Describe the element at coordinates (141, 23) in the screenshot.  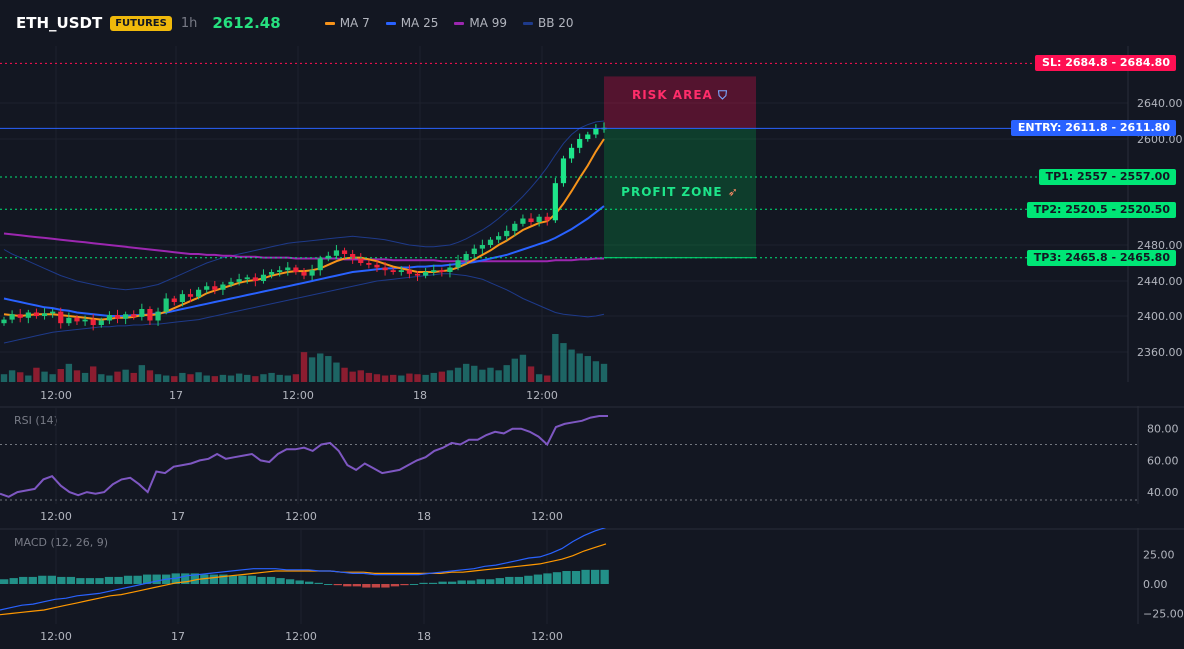
I see `market-badge: FUTURES` at that location.